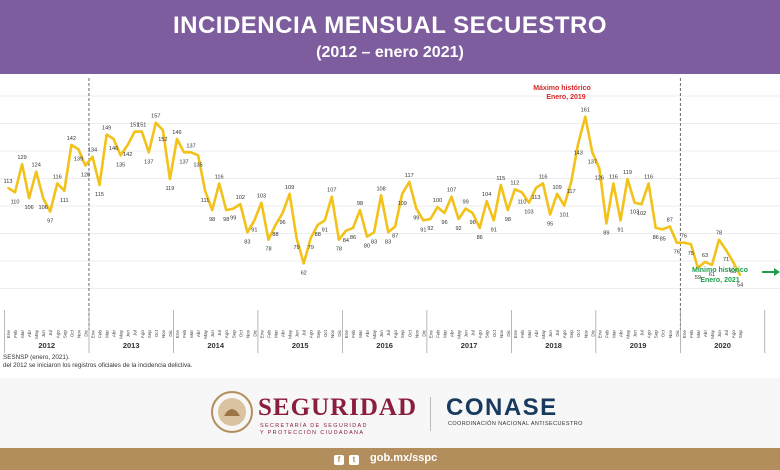 This screenshot has width=780, height=470. Describe the element at coordinates (536, 334) in the screenshot. I see `month-tick-label: Abr` at that location.